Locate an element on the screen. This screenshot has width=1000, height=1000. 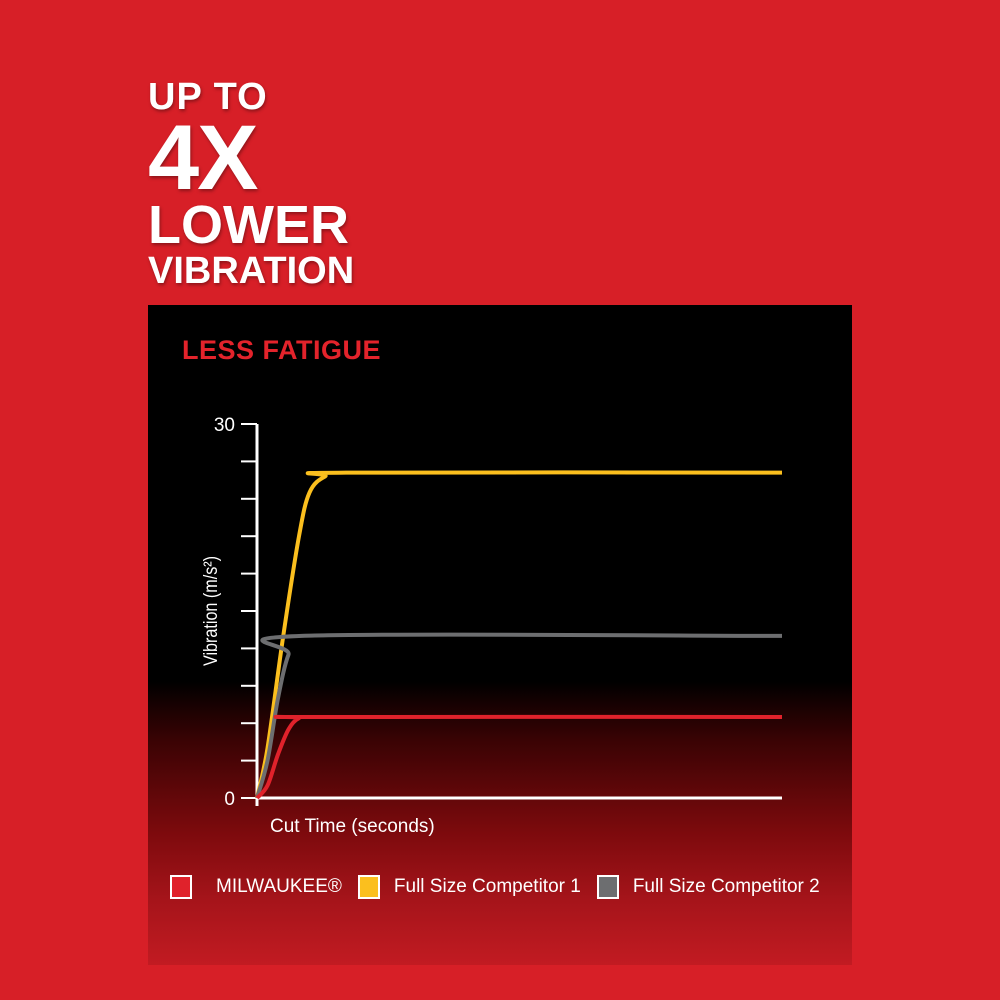
legend-item-milwaukee: MILWAUKEE® is located at coordinates (256, 887).